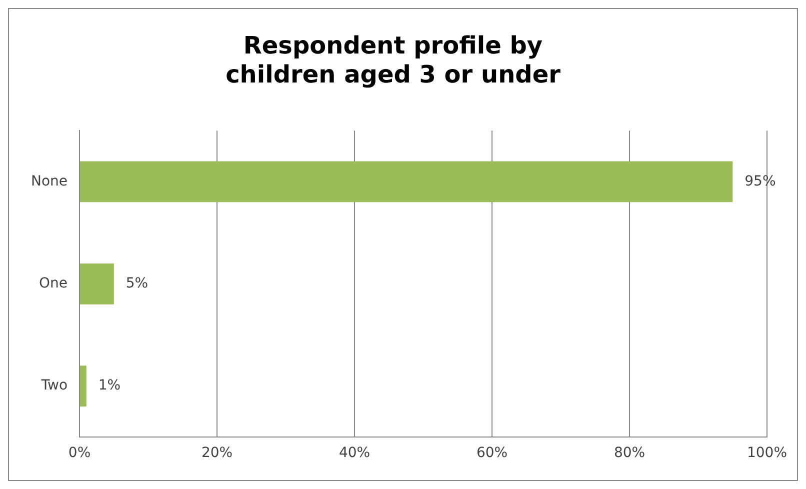 This screenshot has height=489, width=806. I want to click on x-tick-label: 80%, so click(630, 453).